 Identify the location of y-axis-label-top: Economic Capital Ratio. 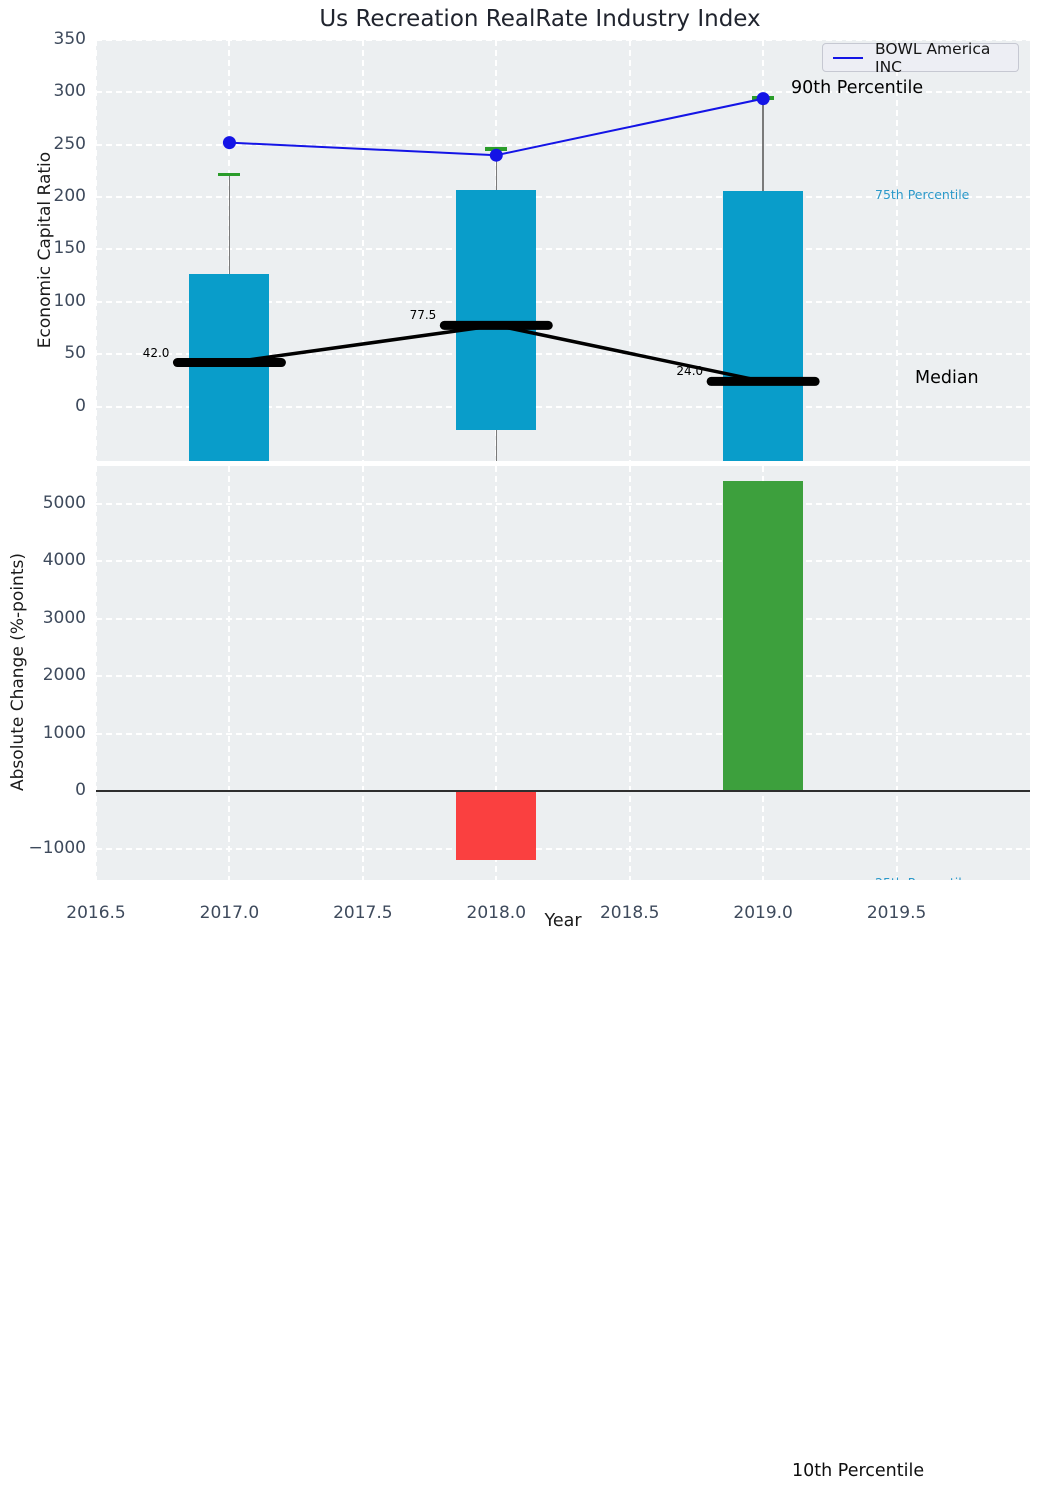
(45, 250).